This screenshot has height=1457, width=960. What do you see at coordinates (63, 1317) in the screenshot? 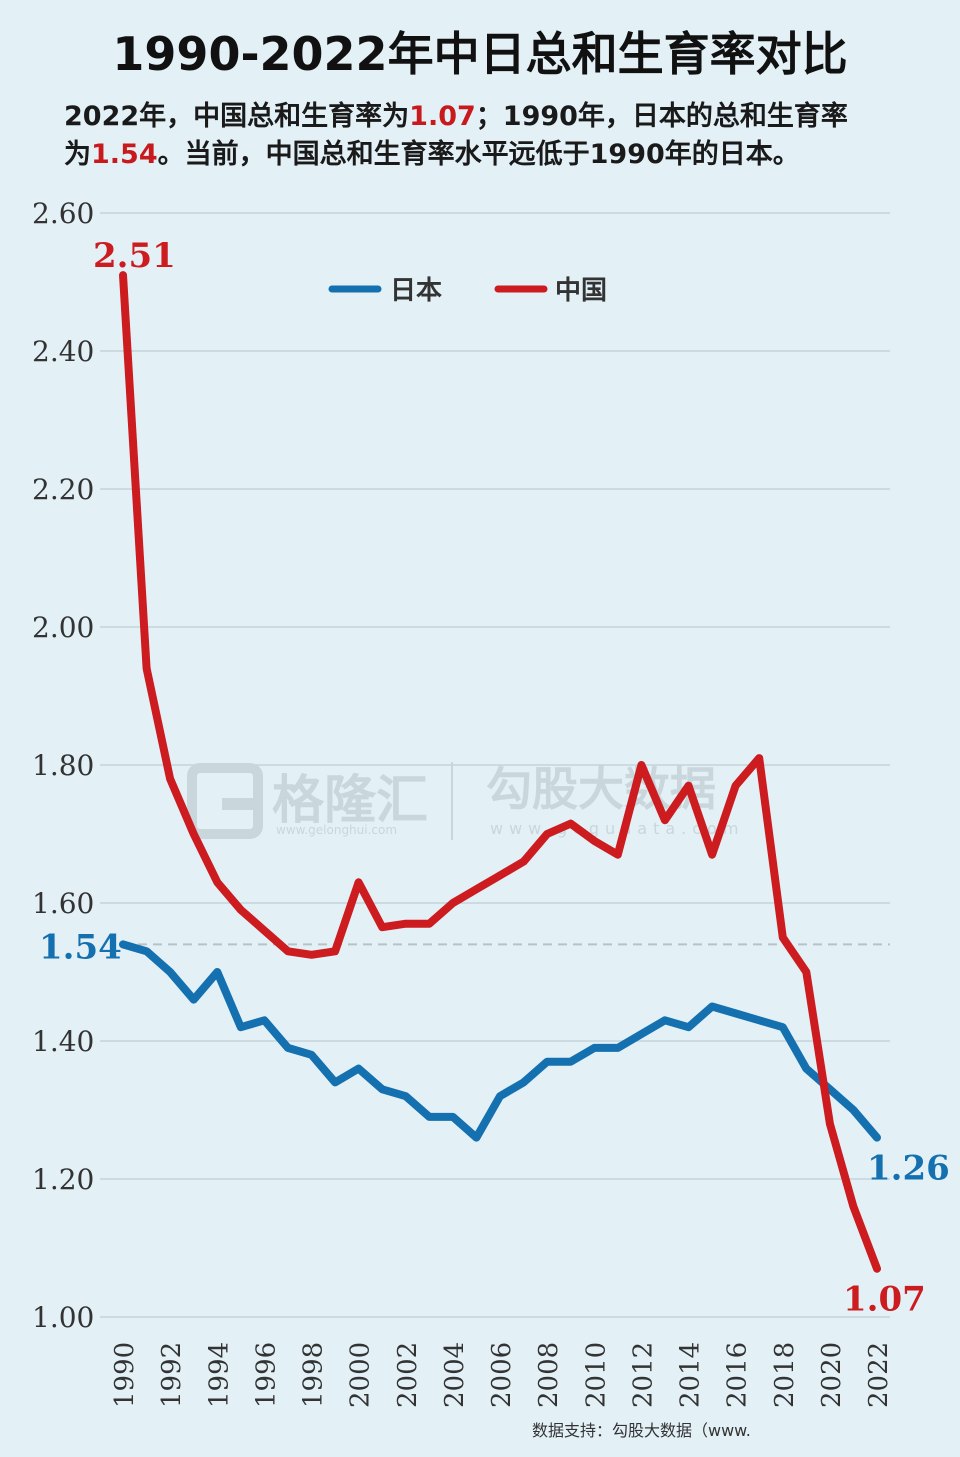
I see `y-tick-label-1.00: 1.00` at bounding box center [63, 1317].